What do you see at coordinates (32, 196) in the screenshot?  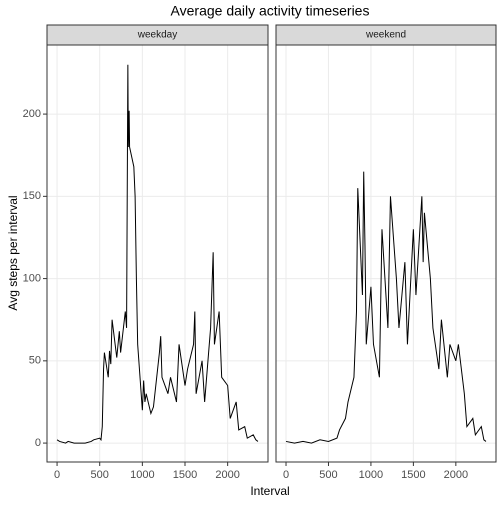 I see `y-tick-label: 150` at bounding box center [32, 196].